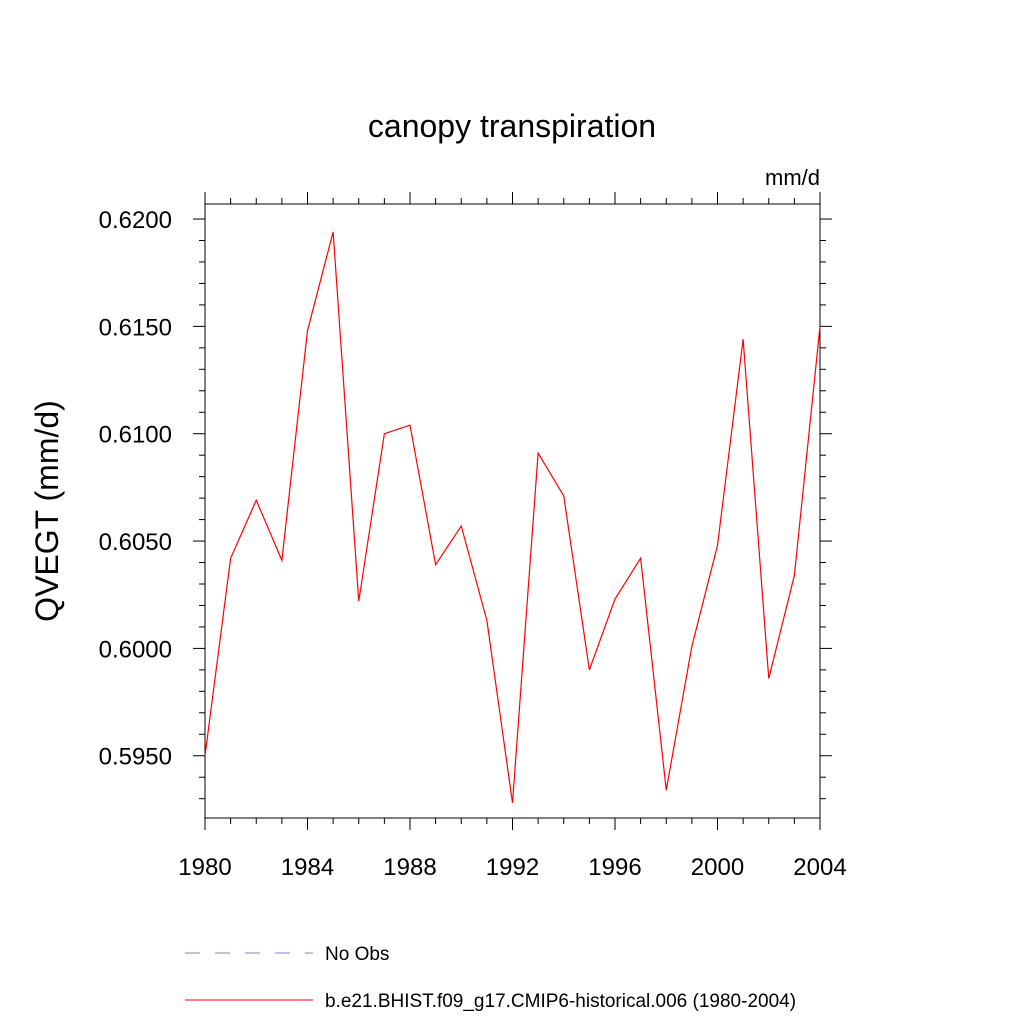 The width and height of the screenshot is (1024, 1024). Describe the element at coordinates (135, 542) in the screenshot. I see `y-tick-label: 0.6050` at that location.